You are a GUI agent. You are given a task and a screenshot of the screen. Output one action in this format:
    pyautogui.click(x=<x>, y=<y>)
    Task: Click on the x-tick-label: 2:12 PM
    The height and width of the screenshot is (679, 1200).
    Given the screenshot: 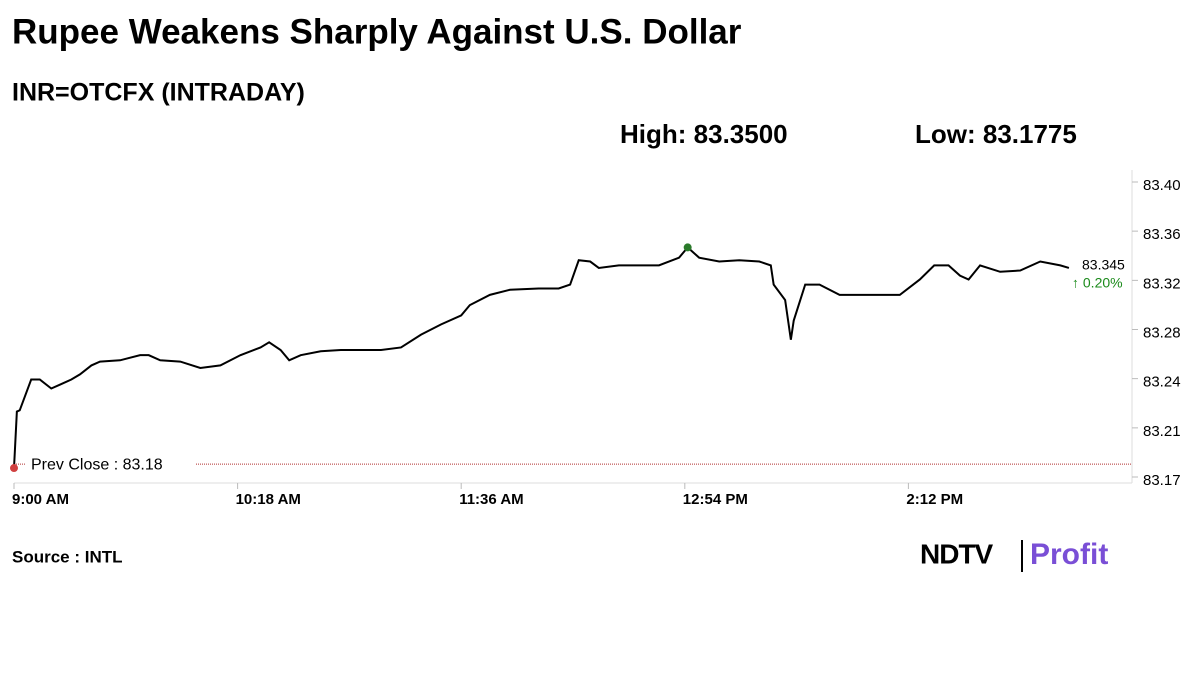 What is the action you would take?
    pyautogui.click(x=934, y=499)
    